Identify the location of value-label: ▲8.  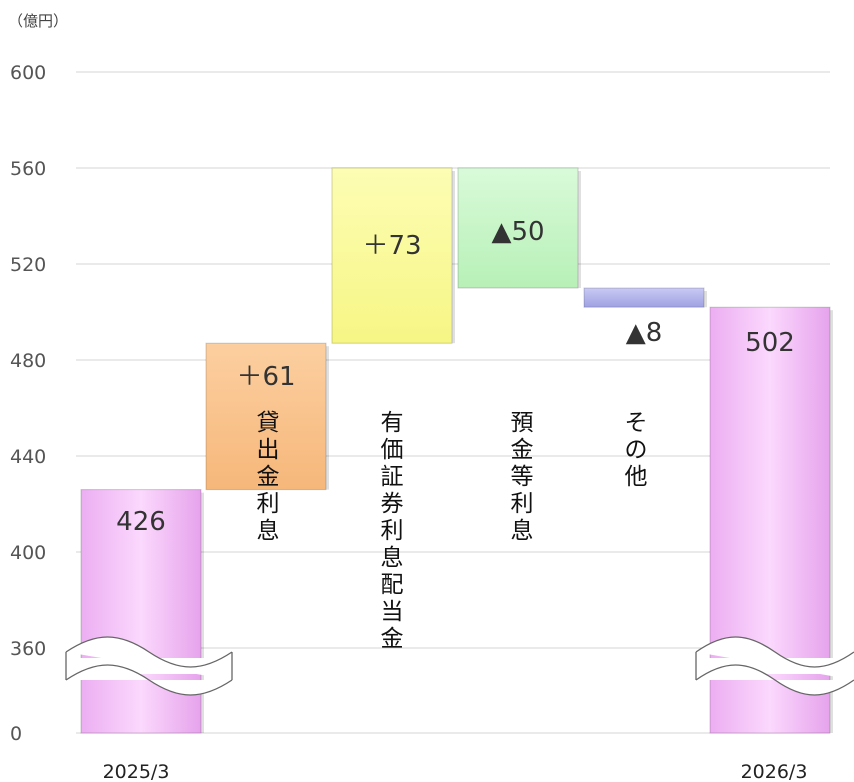
(644, 333).